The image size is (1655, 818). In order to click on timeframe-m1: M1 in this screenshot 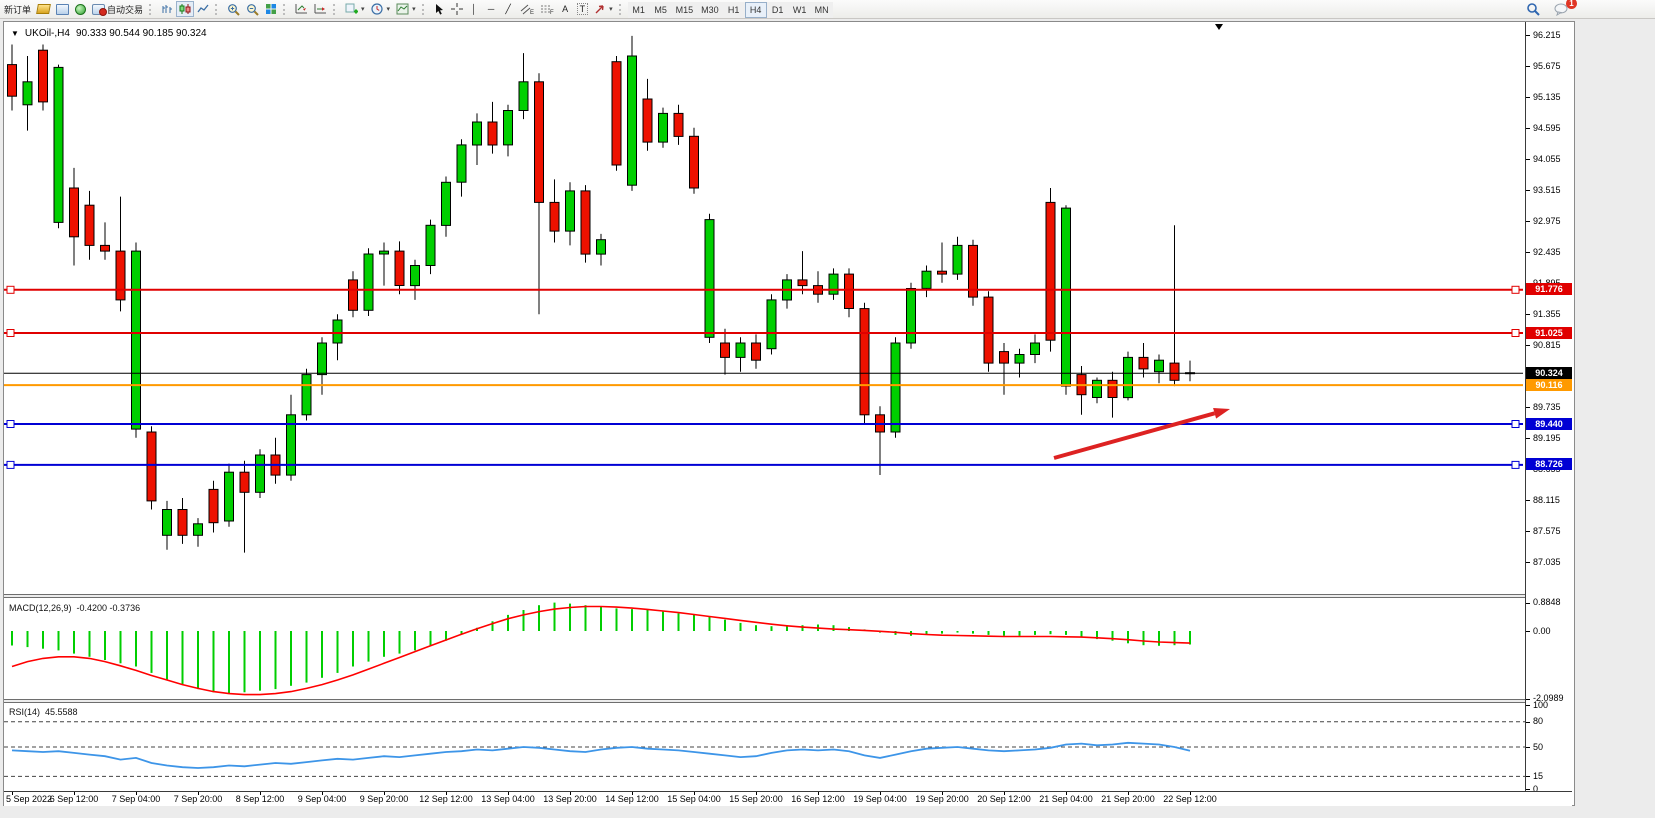, I will do `click(638, 10)`.